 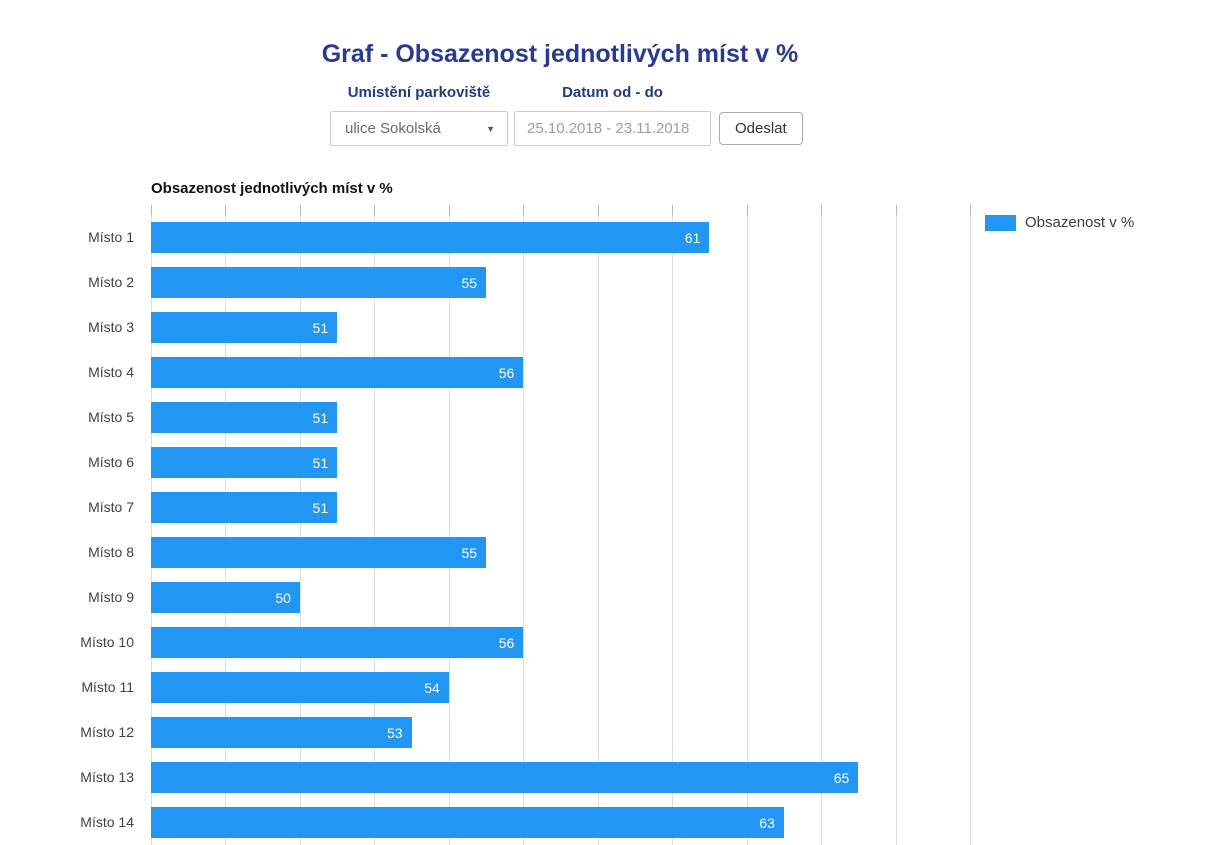 What do you see at coordinates (111, 462) in the screenshot?
I see `category-label: Místo 6` at bounding box center [111, 462].